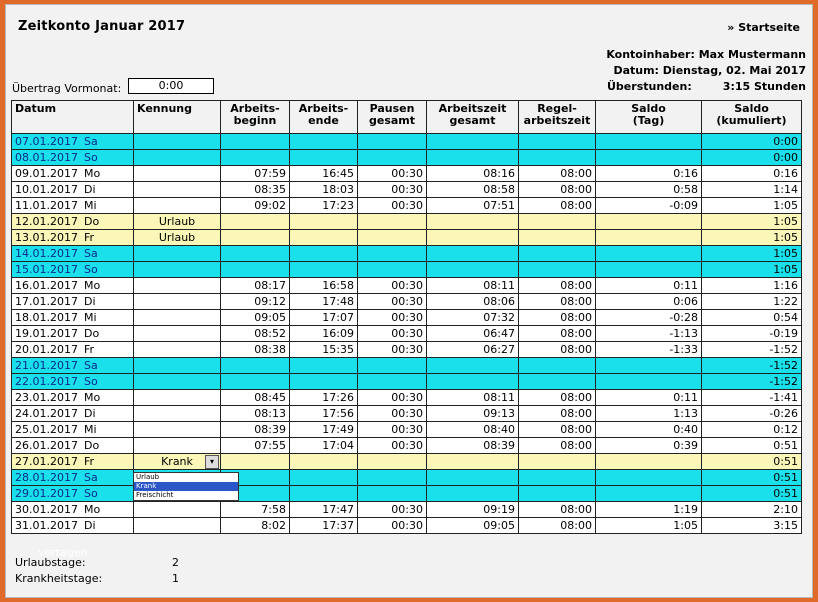  What do you see at coordinates (323, 509) in the screenshot?
I see `cell-end: 17:47` at bounding box center [323, 509].